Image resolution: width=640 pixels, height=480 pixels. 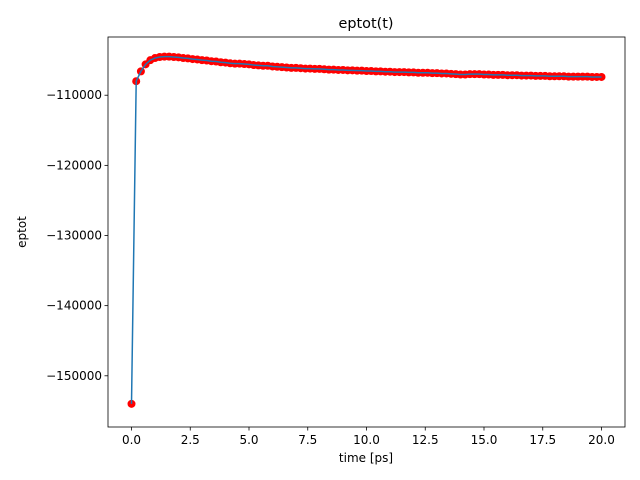 I want to click on y-tick-label: −110000, so click(x=74, y=95).